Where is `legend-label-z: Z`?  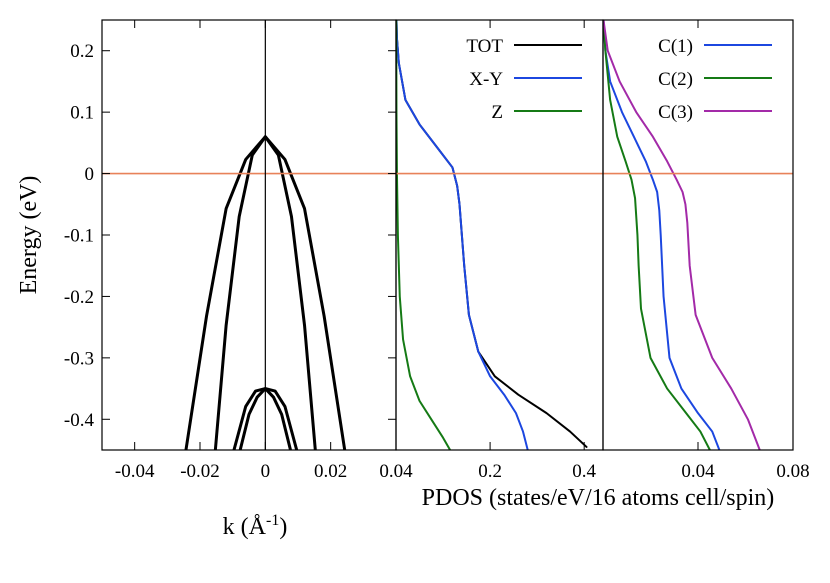 legend-label-z: Z is located at coordinates (497, 112).